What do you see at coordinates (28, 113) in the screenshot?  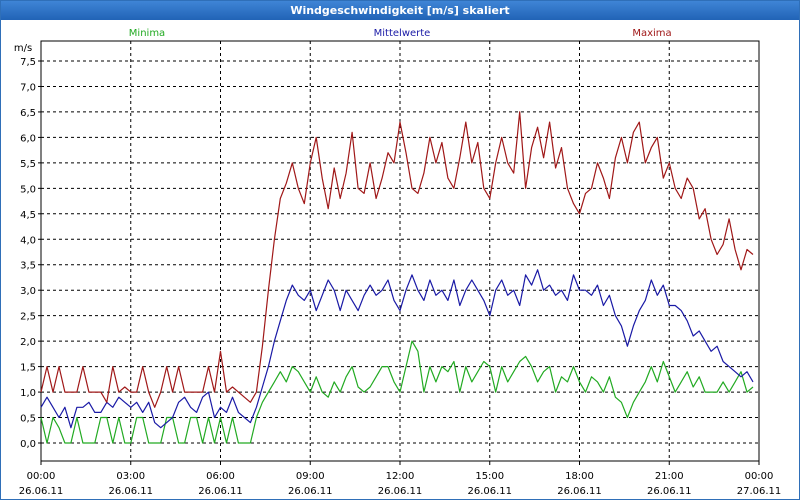 I see `y-tick-label: 6,5` at bounding box center [28, 113].